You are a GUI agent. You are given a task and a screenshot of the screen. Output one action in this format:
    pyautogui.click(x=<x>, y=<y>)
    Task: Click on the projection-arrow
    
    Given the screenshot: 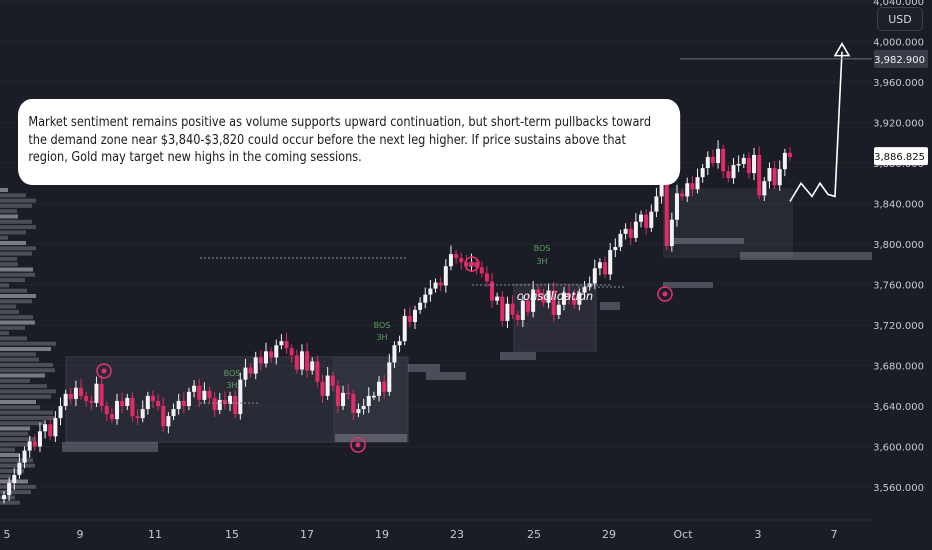 What is the action you would take?
    pyautogui.click(x=842, y=49)
    